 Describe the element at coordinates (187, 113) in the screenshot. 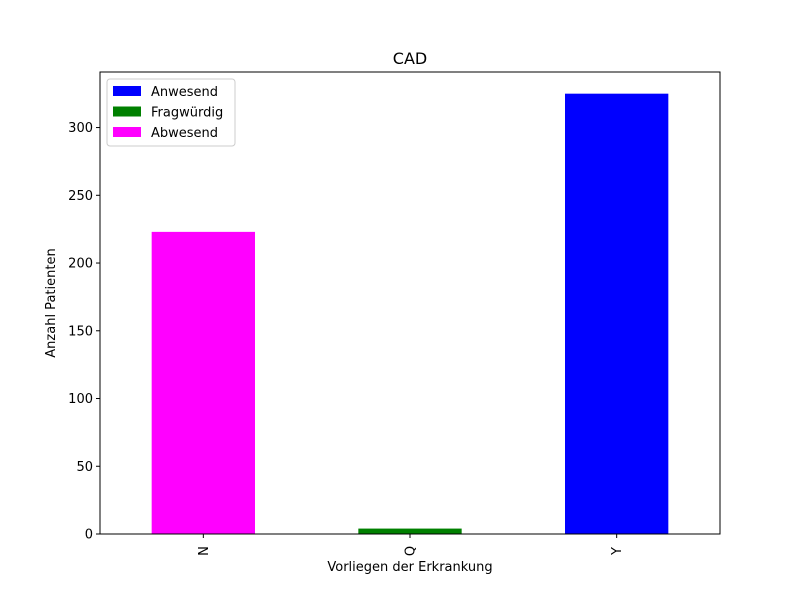

I see `legend-label: Fragwürdig` at that location.